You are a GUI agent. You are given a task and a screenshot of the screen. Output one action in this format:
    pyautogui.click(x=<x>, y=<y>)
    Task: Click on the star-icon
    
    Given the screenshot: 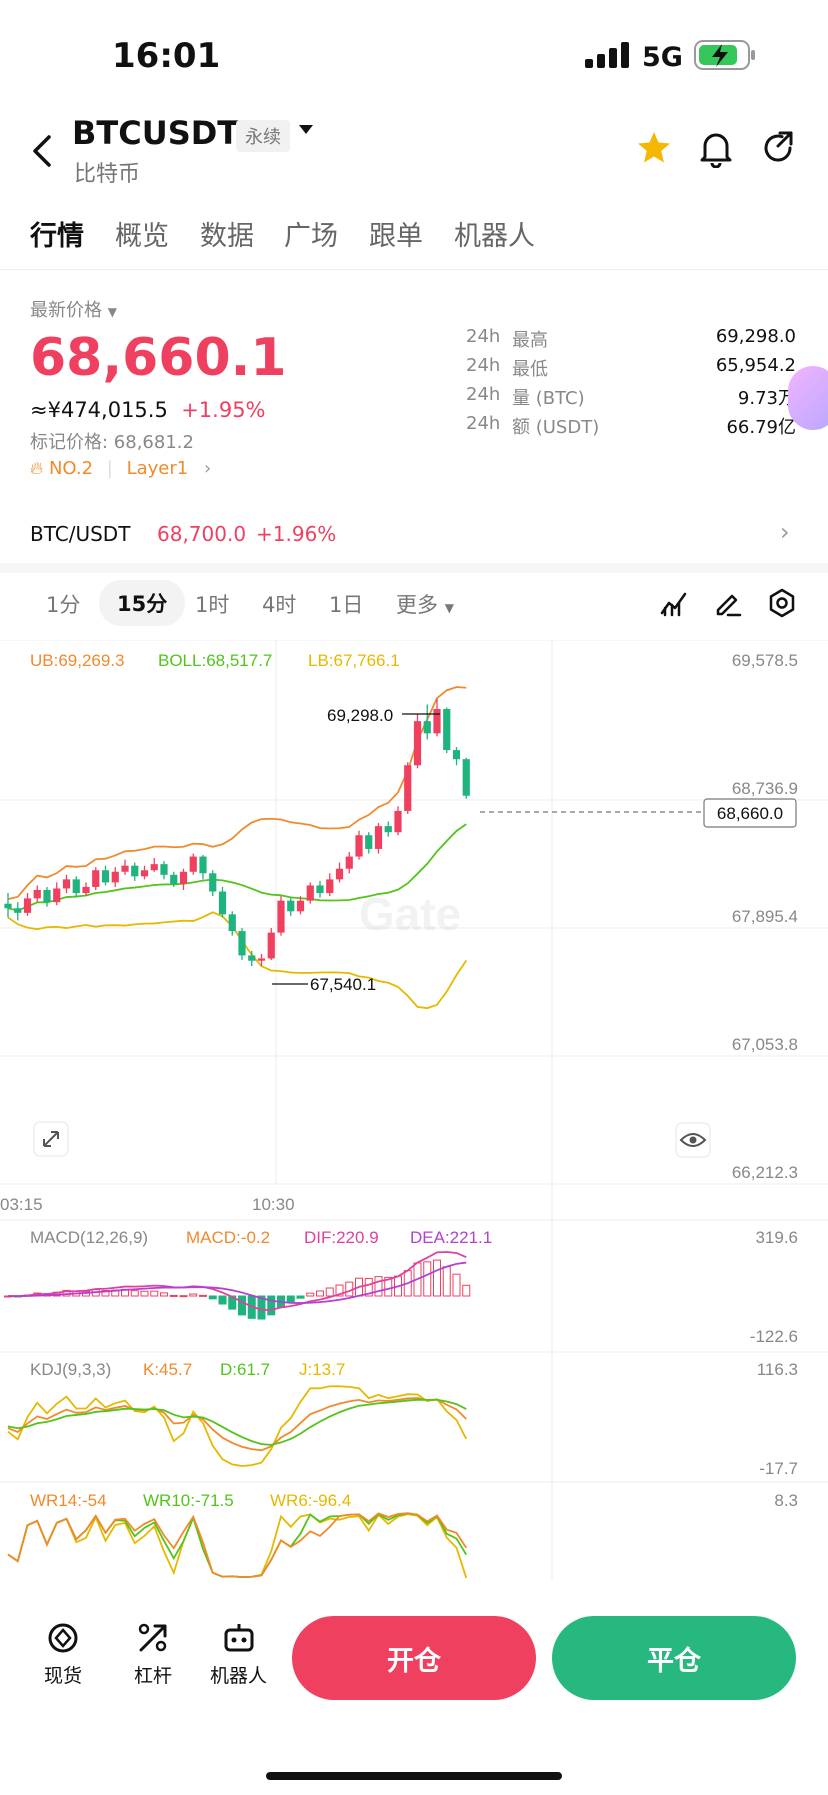 What is the action you would take?
    pyautogui.click(x=654, y=148)
    